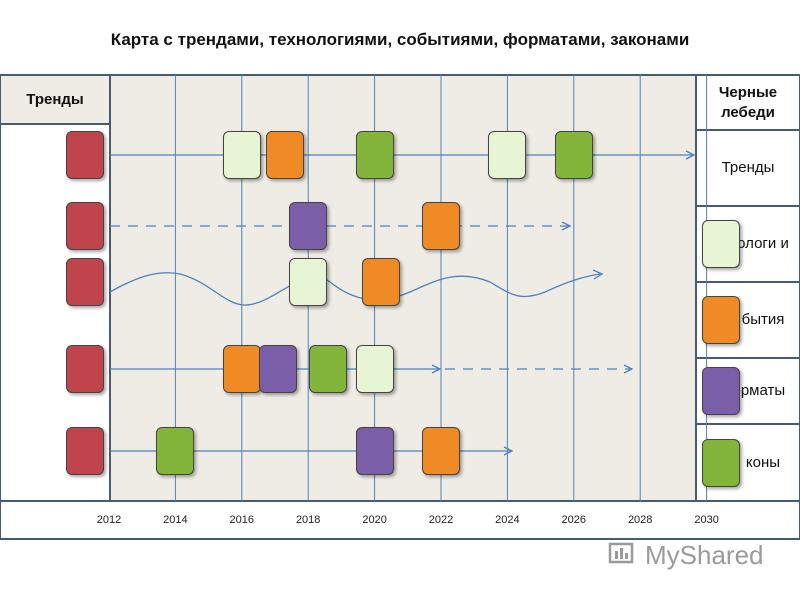  What do you see at coordinates (55, 99) in the screenshot?
I see `left-header: Тренды` at bounding box center [55, 99].